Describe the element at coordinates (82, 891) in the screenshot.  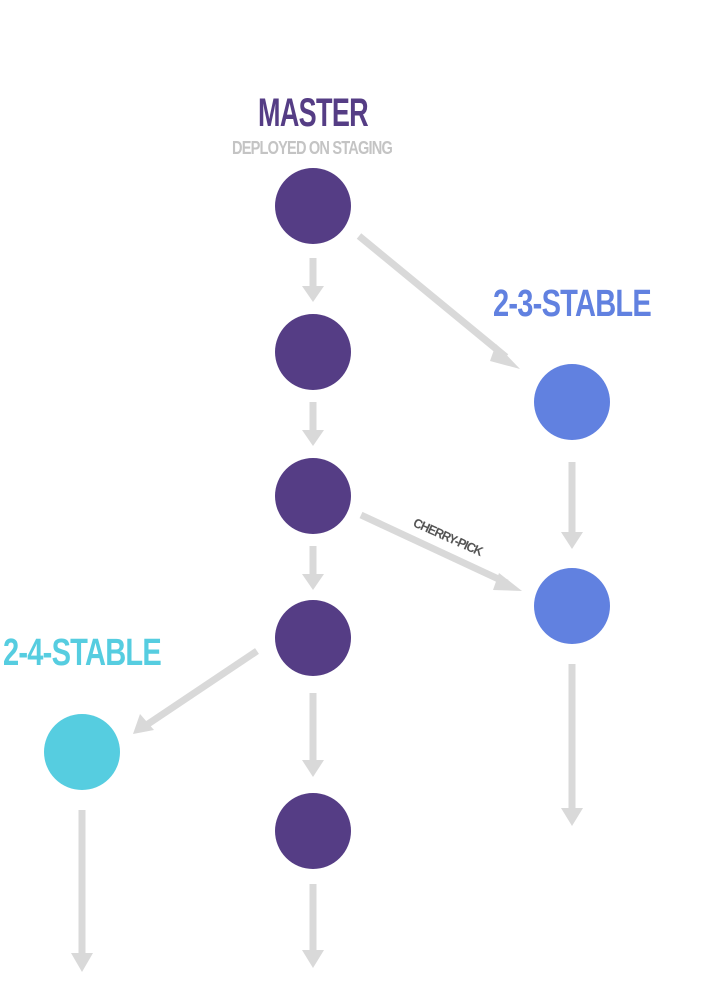
I see `edge-2-4-stable-continue` at that location.